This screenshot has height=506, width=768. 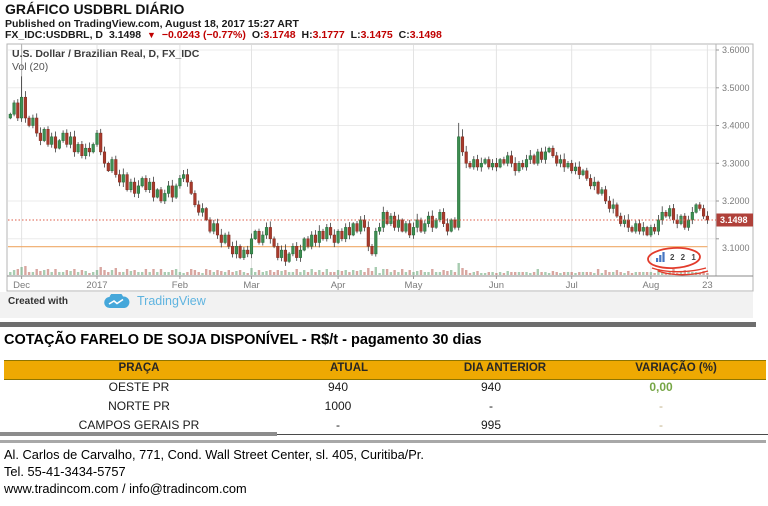 I want to click on down-arrow-icon: ▼, so click(x=151, y=35).